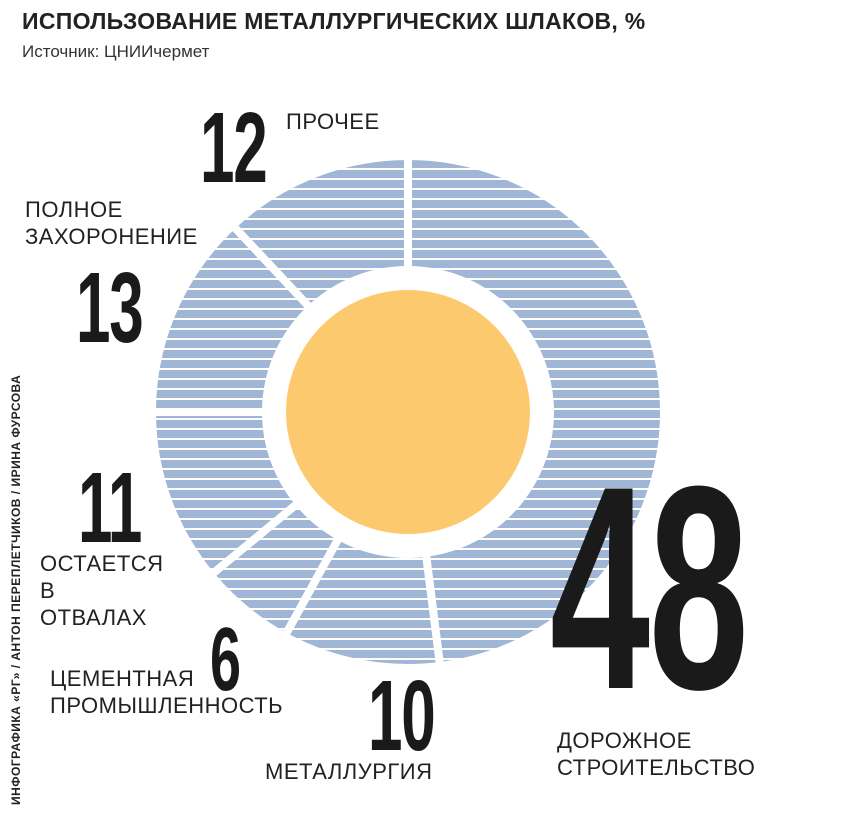 This screenshot has width=850, height=820. Describe the element at coordinates (225, 658) in the screenshot. I see `value-label: 6` at that location.